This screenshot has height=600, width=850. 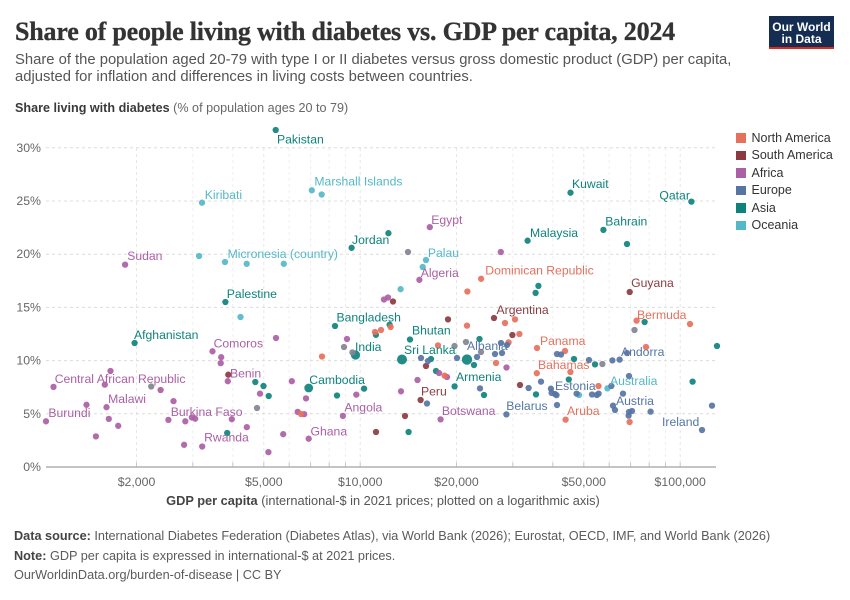 I want to click on svg-text: Estonia, so click(x=575, y=386).